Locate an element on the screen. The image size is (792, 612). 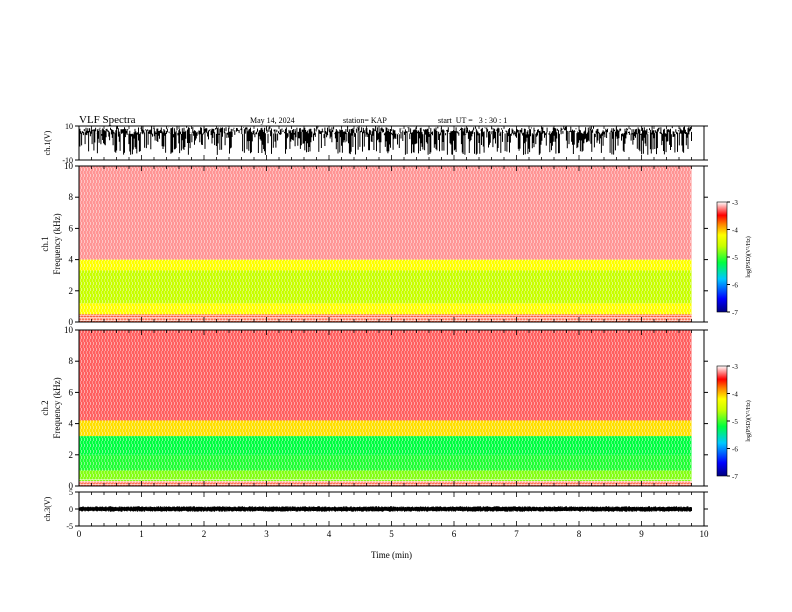
x-tick-label: 2 is located at coordinates (204, 534).